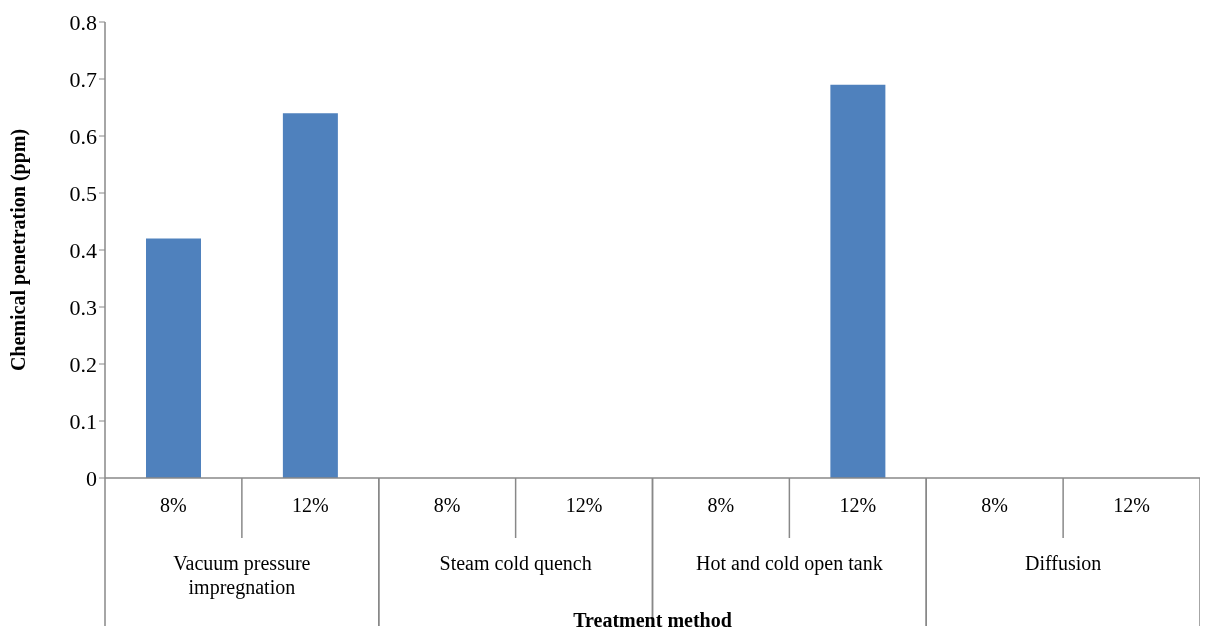 This screenshot has height=635, width=1208. What do you see at coordinates (83, 421) in the screenshot?
I see `y-tick-label: 0.1` at bounding box center [83, 421].